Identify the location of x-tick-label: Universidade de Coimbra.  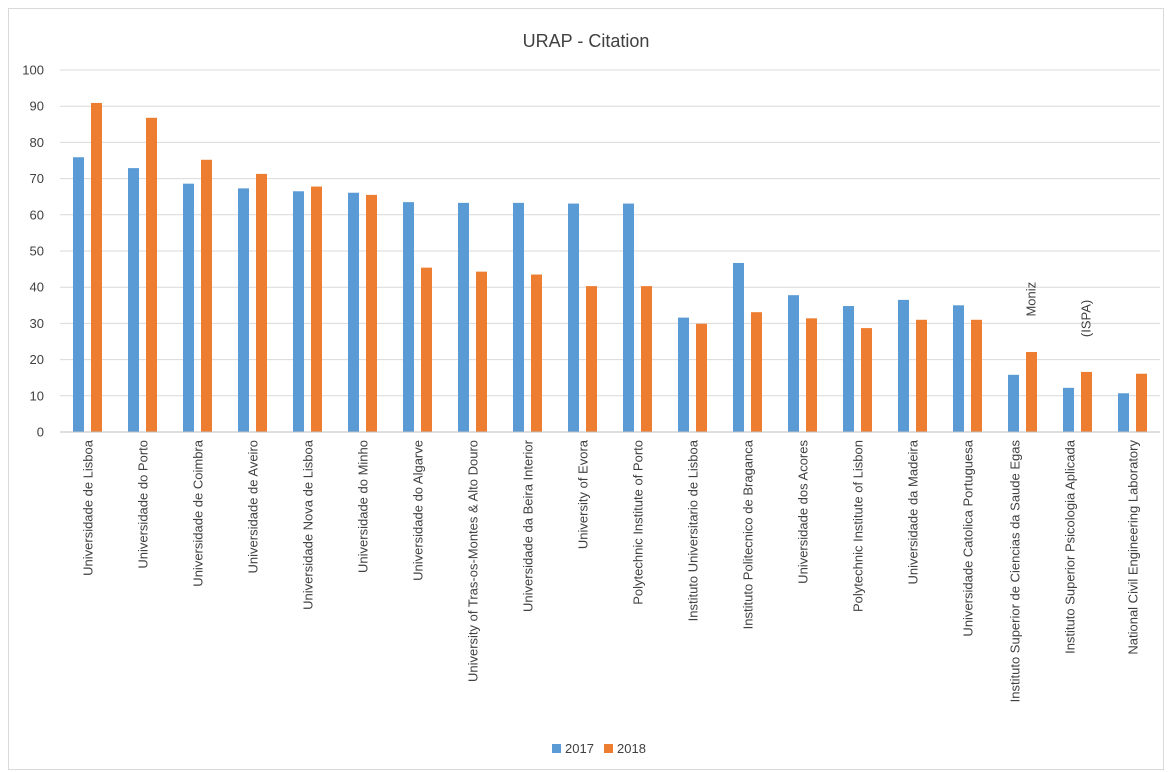
(198, 512).